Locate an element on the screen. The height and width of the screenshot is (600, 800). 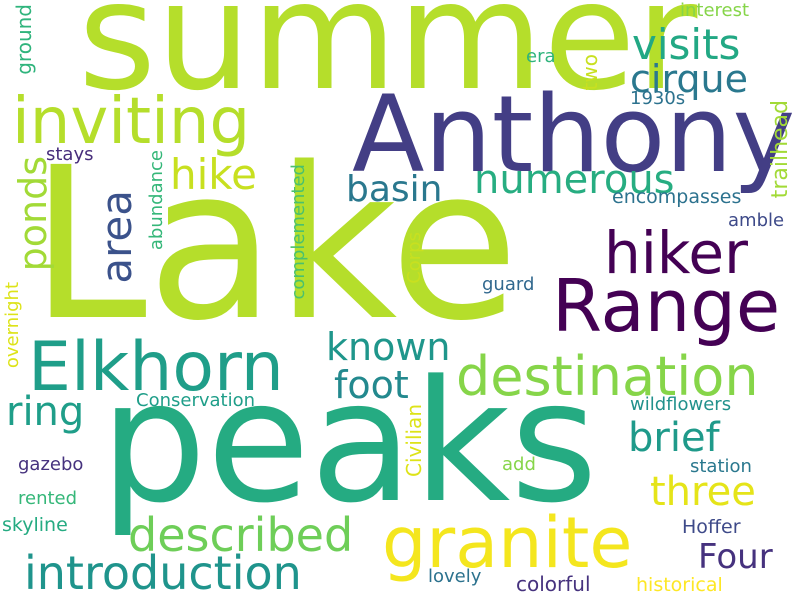
word-add: add is located at coordinates (519, 464).